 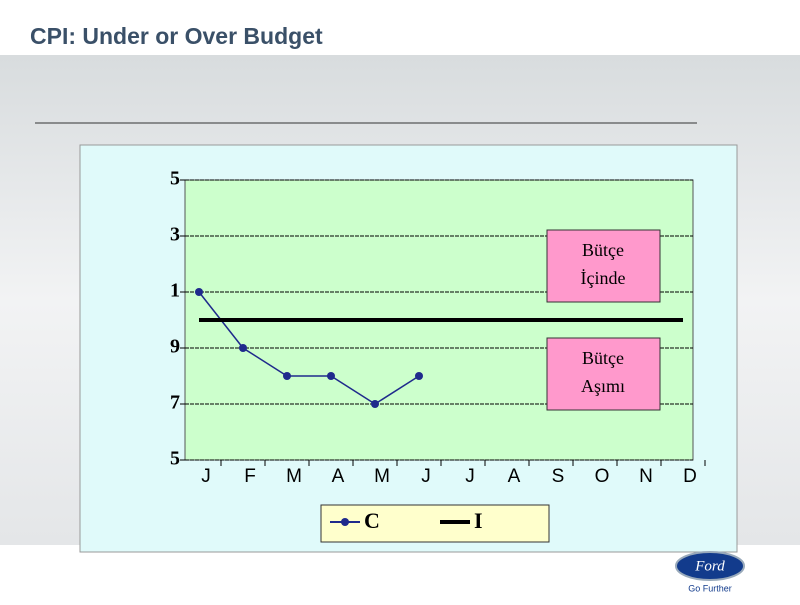 I want to click on annotation-text: Aşımı, so click(x=603, y=386).